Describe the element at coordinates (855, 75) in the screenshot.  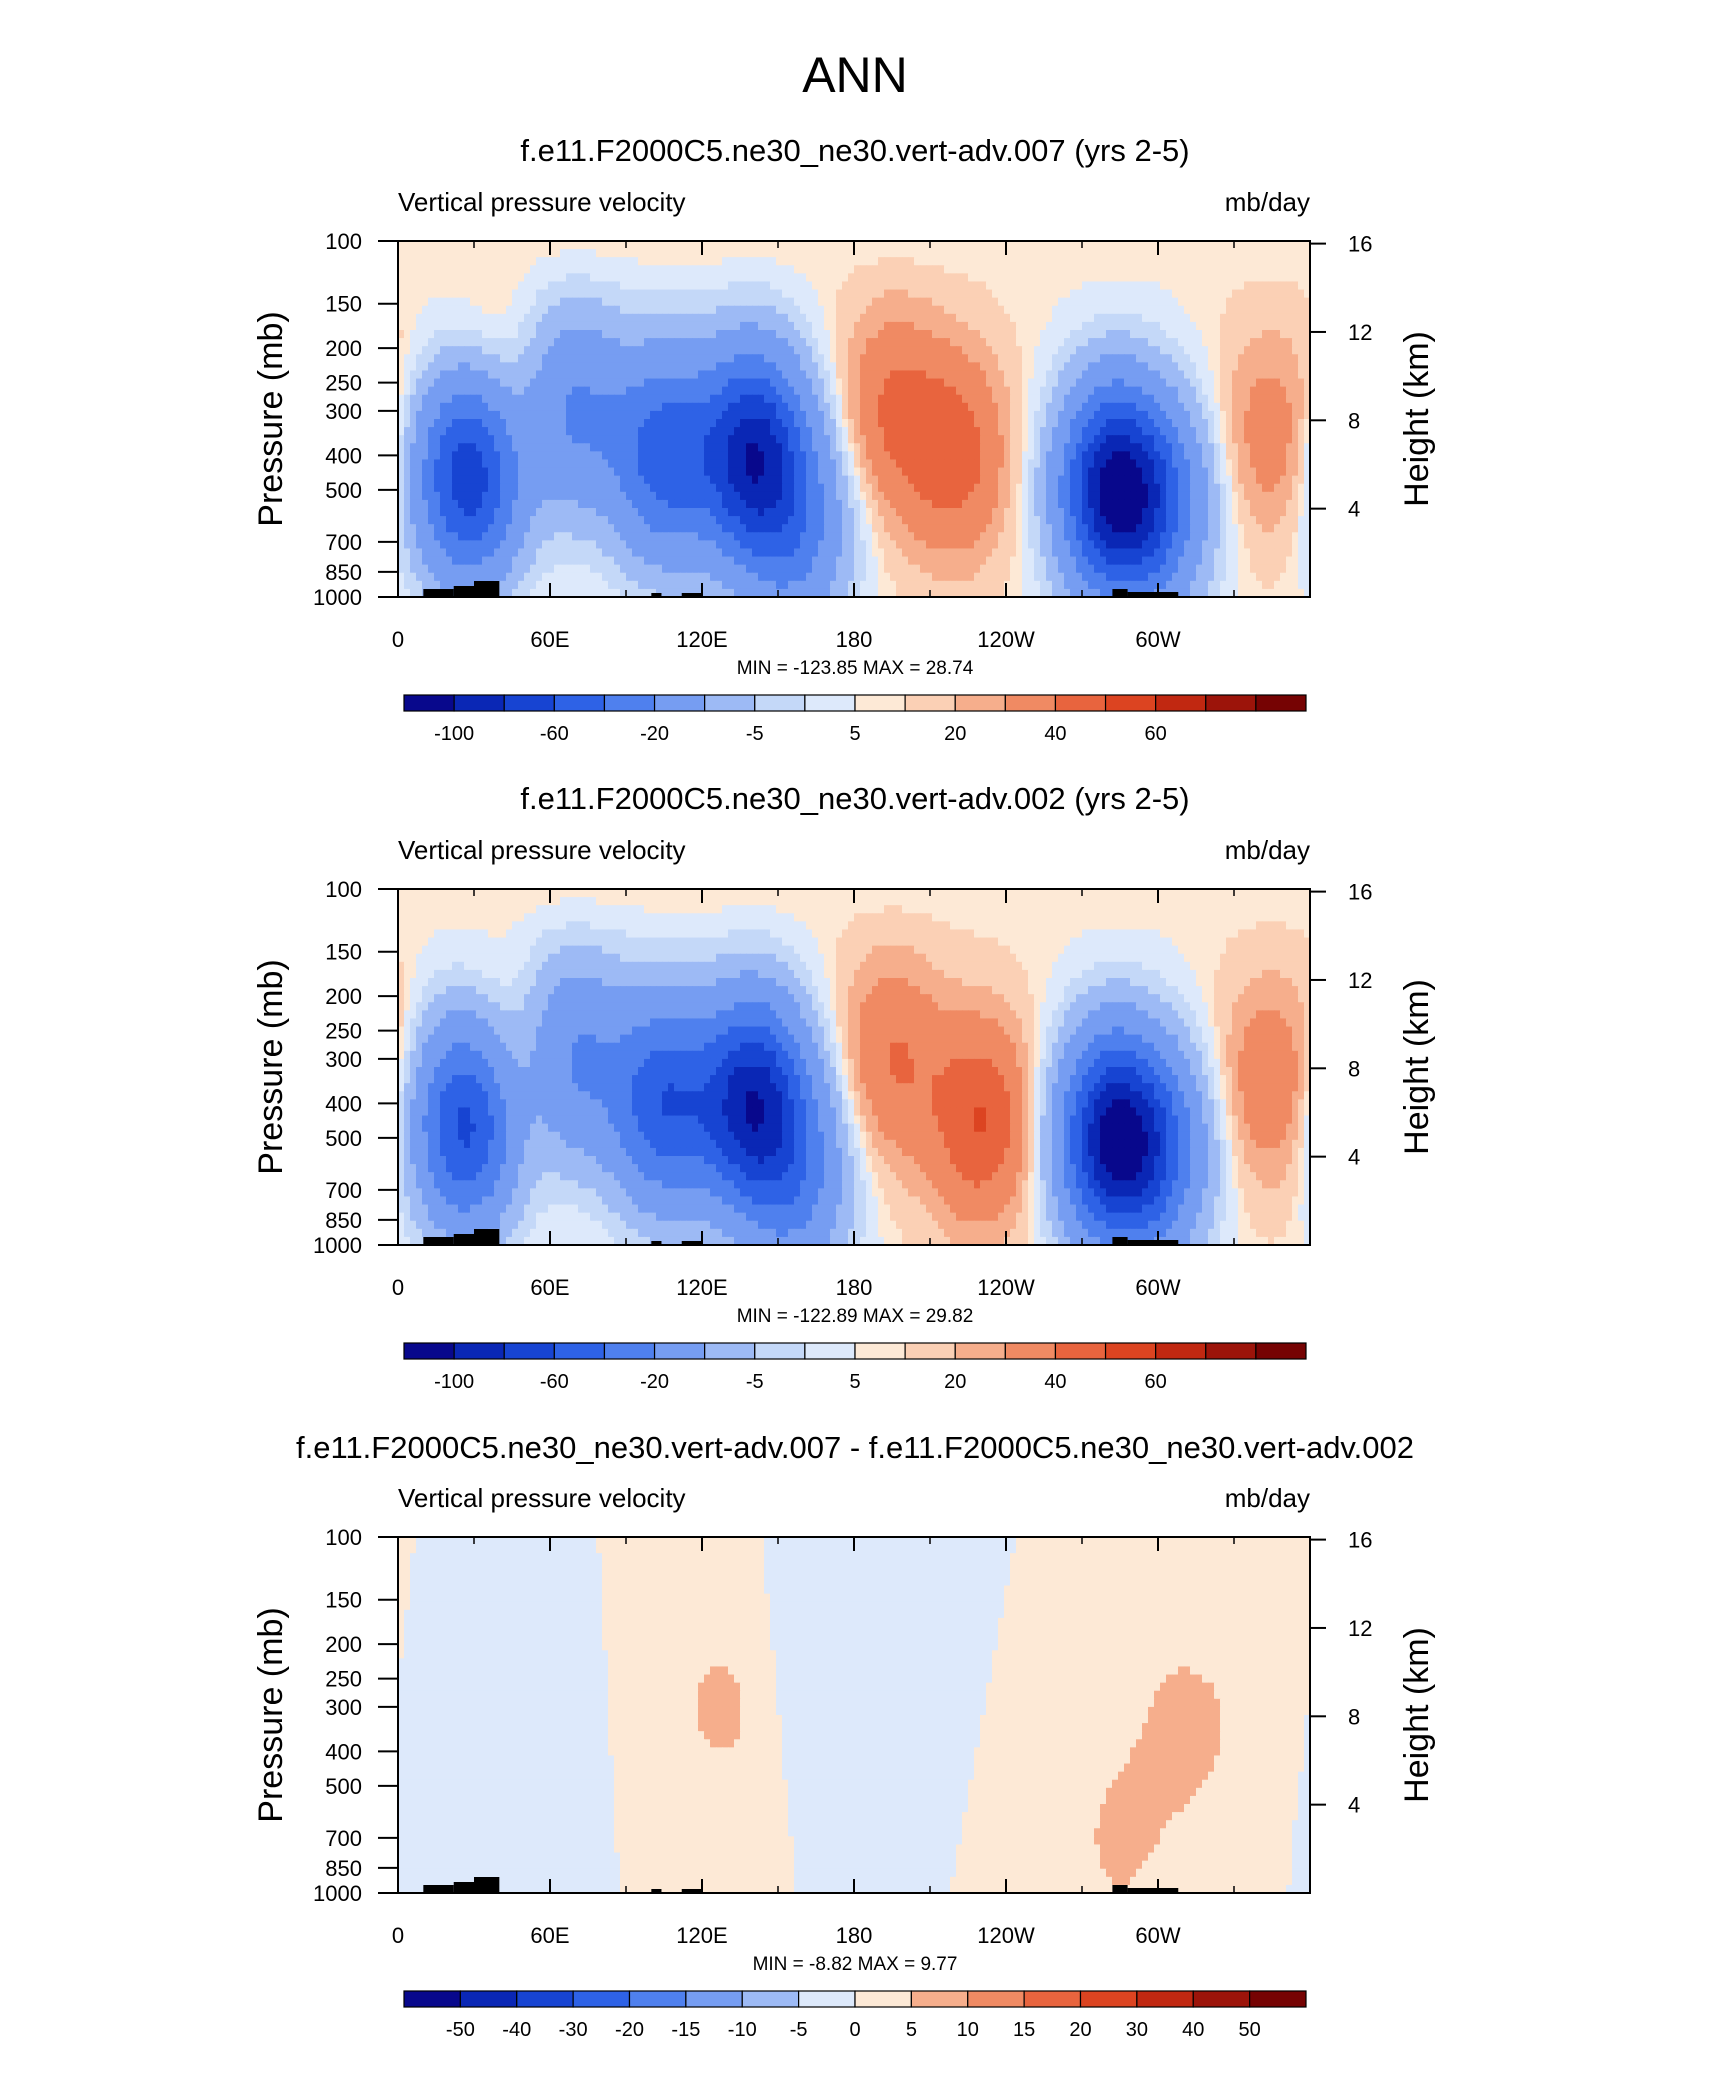
I see `figure-title: ANN` at that location.